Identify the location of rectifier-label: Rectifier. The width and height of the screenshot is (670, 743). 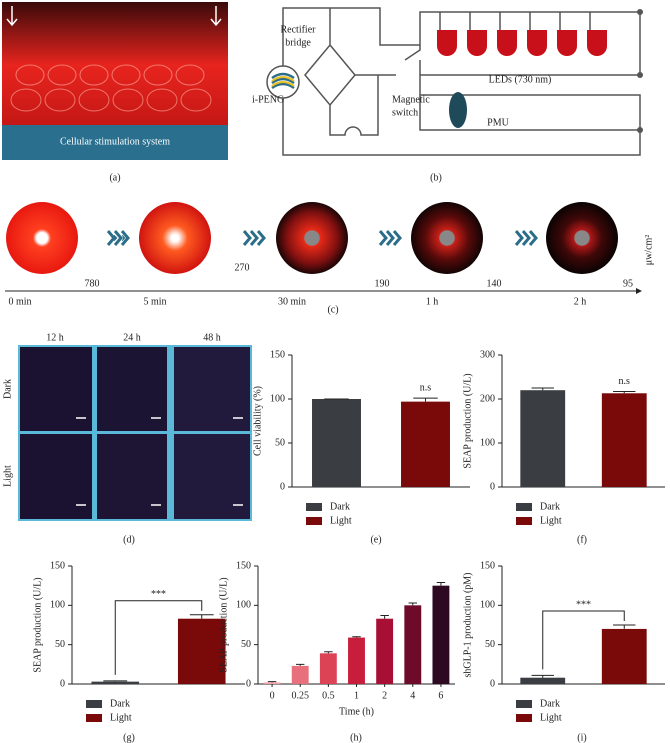
(299, 29).